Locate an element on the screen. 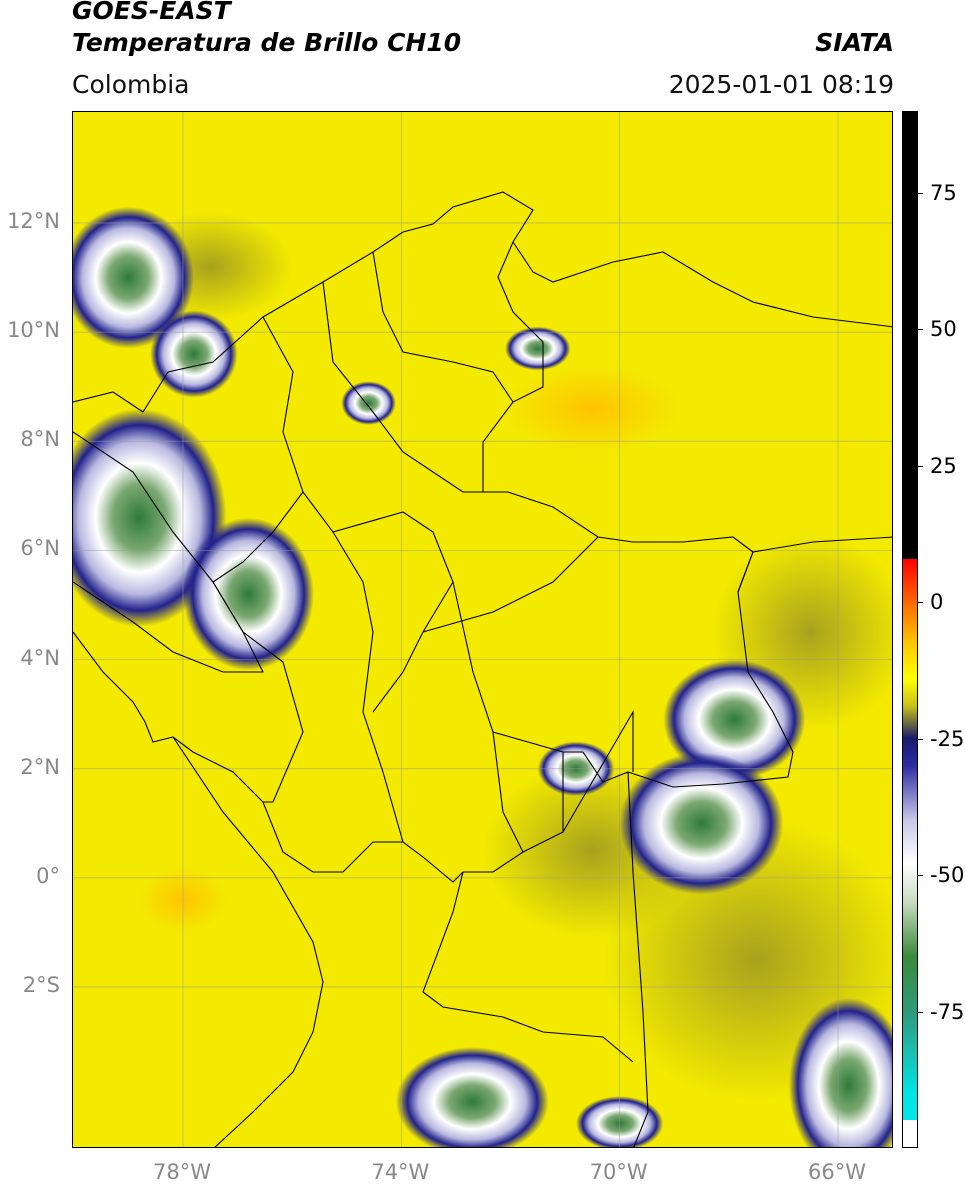  venezuela-south is located at coordinates (727, 684).